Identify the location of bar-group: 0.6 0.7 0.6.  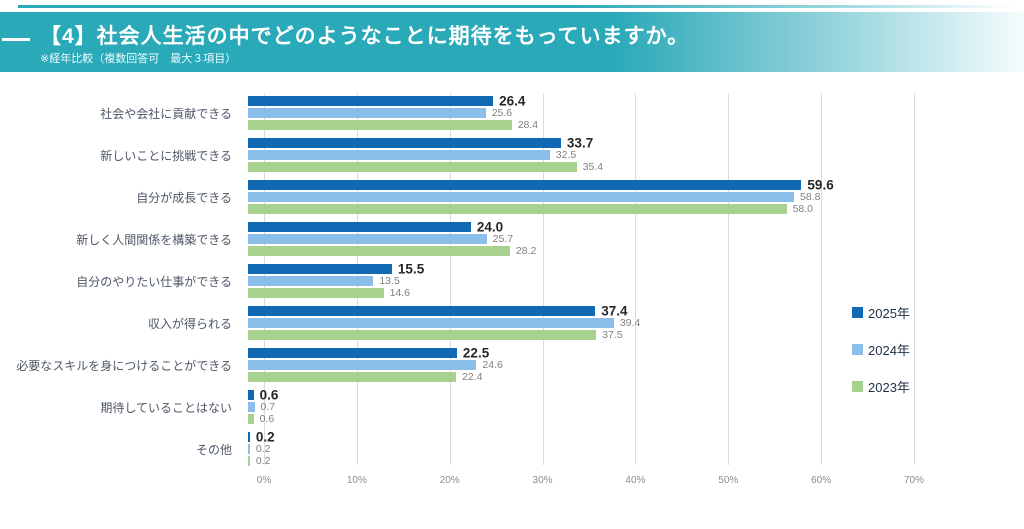
(581, 406).